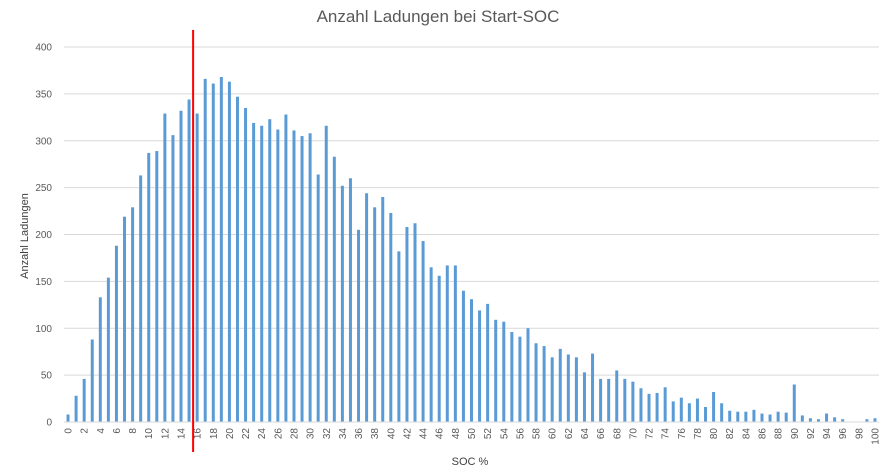 This screenshot has height=474, width=886. Describe the element at coordinates (182, 434) in the screenshot. I see `x-tick-label: 14` at that location.